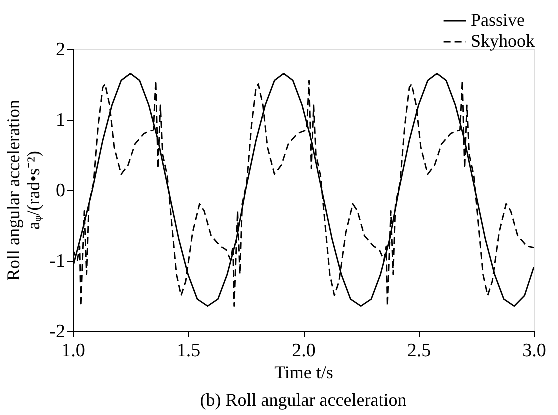  I want to click on x-tick-label: 1.5, so click(188, 351).